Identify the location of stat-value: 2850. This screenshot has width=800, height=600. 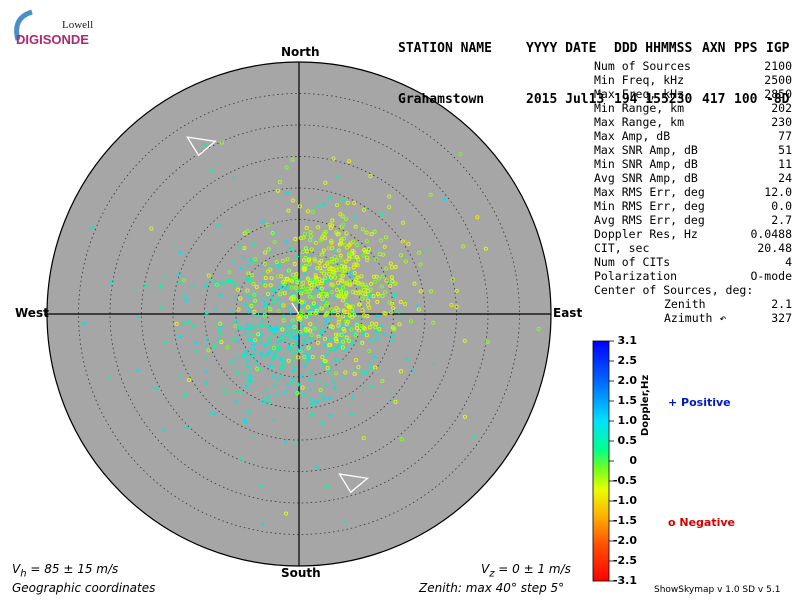
(778, 94).